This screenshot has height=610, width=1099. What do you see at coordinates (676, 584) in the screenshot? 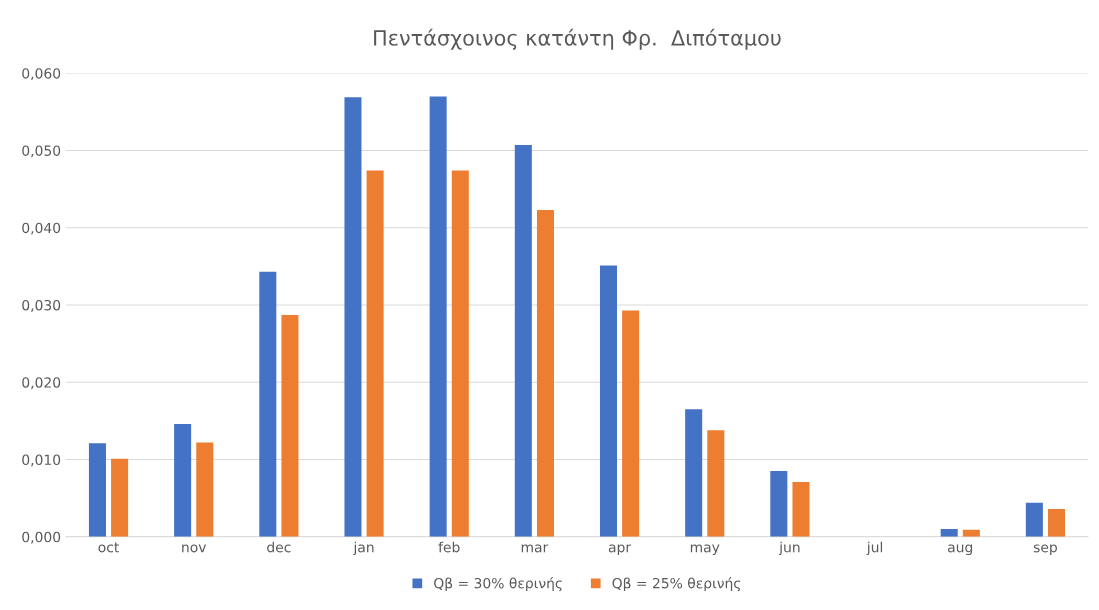
I see `legend-label: Qβ = 25% θερινής` at bounding box center [676, 584].